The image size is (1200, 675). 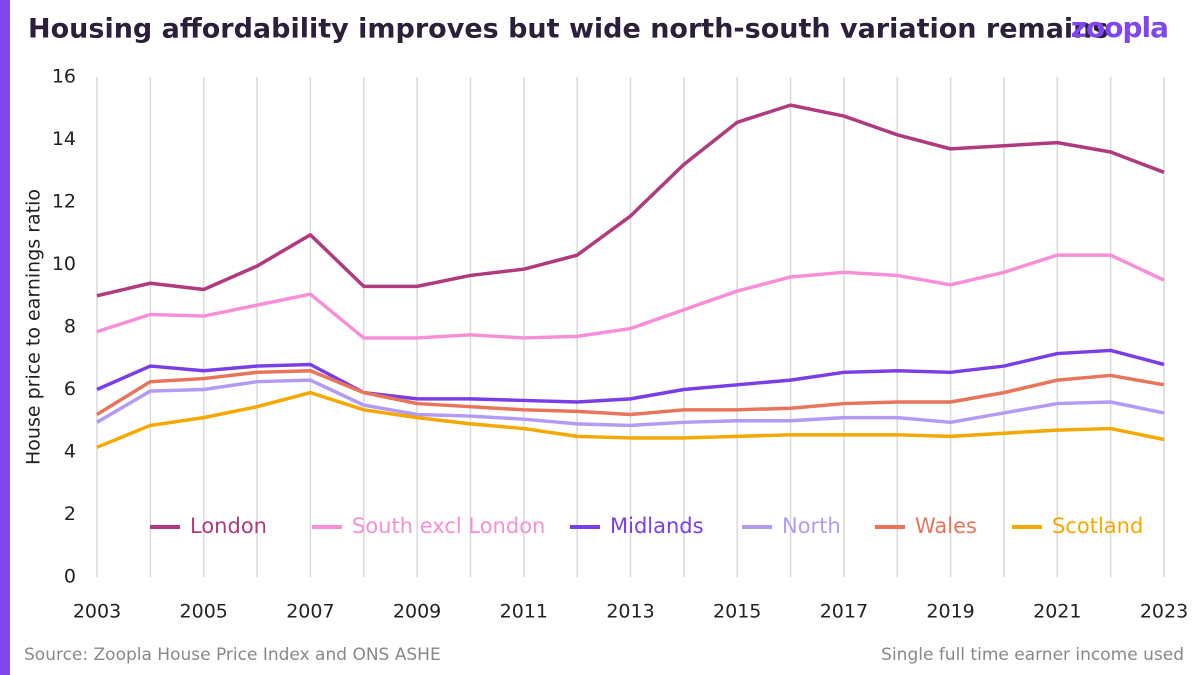 What do you see at coordinates (70, 577) in the screenshot?
I see `y-tick-label: 0` at bounding box center [70, 577].